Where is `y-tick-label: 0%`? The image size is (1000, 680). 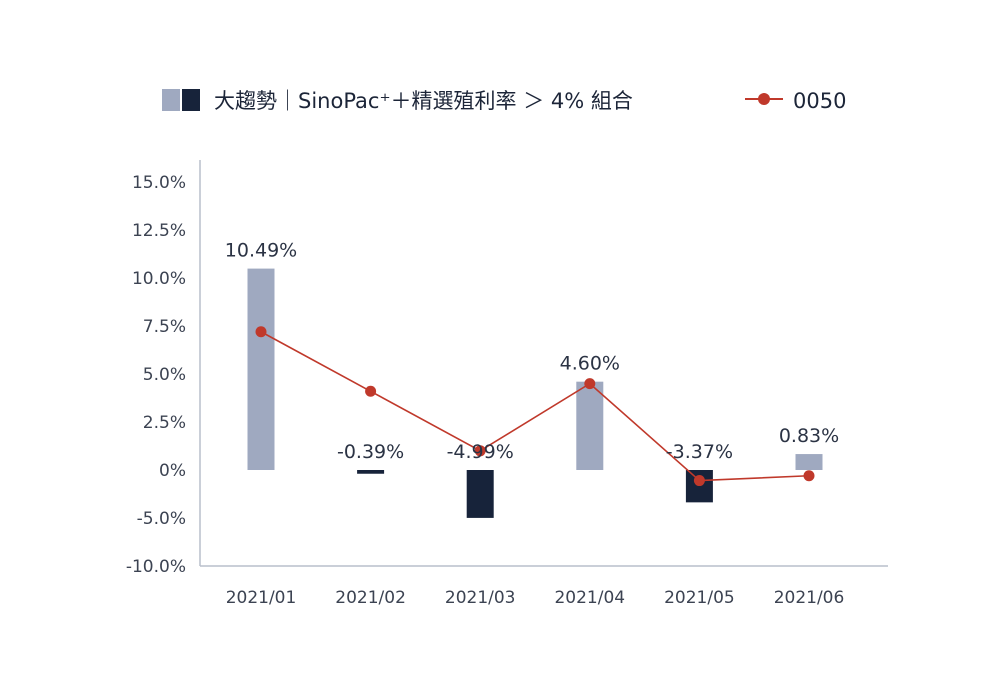
y-tick-label: 0% is located at coordinates (172, 471).